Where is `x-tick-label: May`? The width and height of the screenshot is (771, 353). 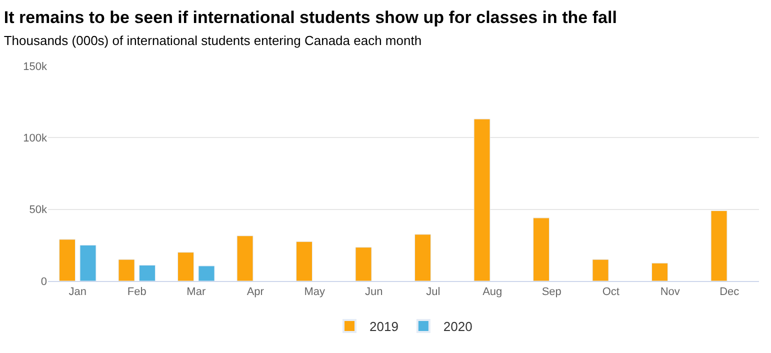 x-tick-label: May is located at coordinates (315, 292).